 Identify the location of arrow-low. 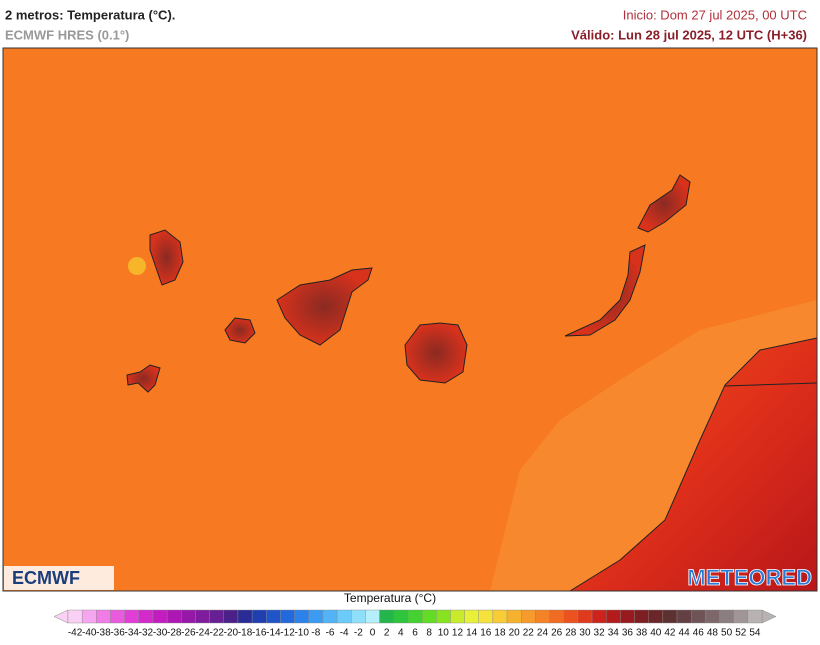
(61, 616).